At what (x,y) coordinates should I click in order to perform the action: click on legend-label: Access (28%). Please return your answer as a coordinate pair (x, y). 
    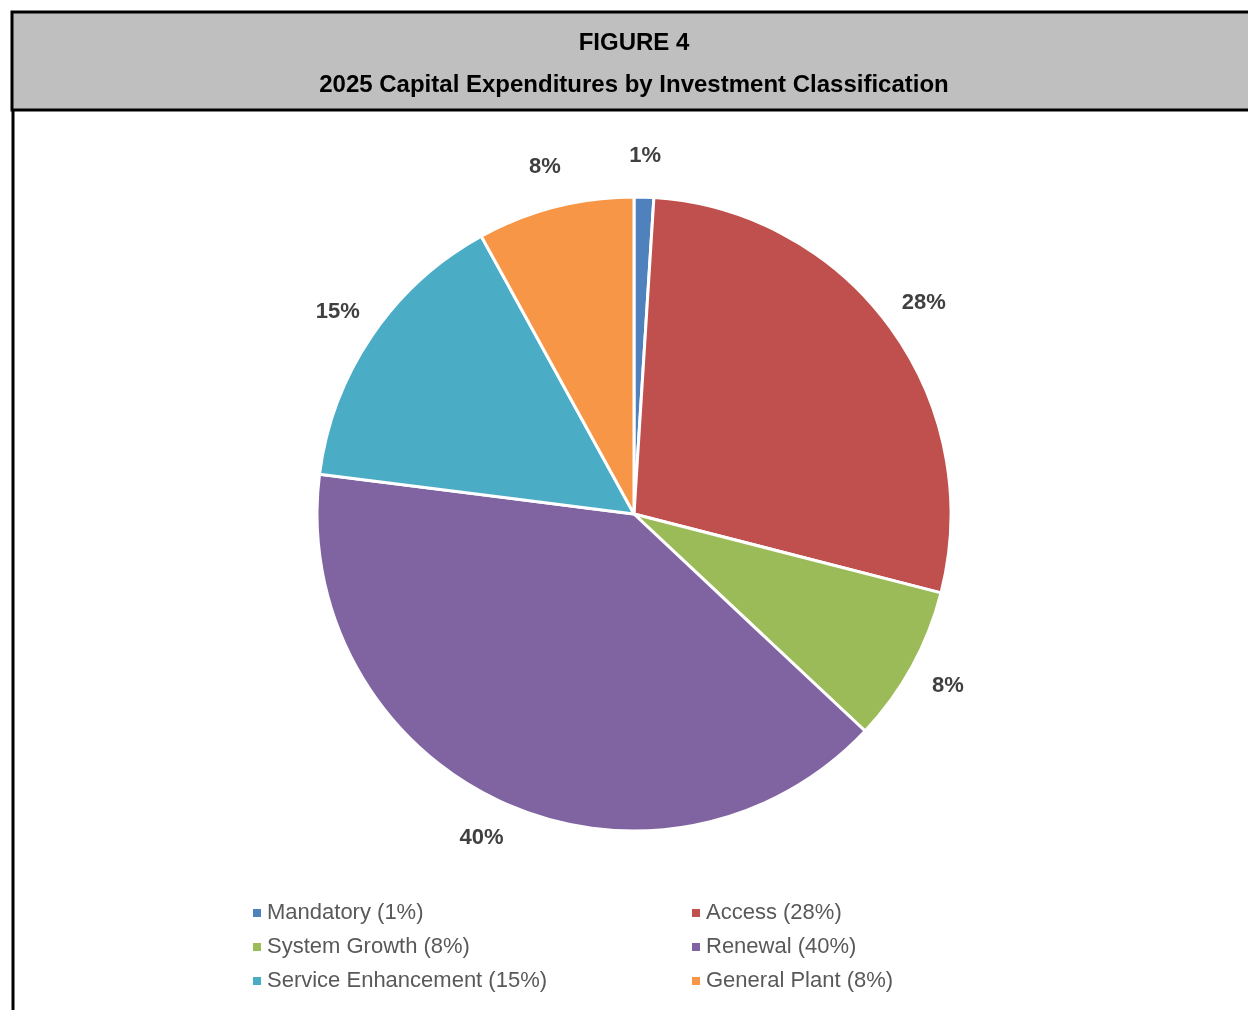
    Looking at the image, I should click on (774, 911).